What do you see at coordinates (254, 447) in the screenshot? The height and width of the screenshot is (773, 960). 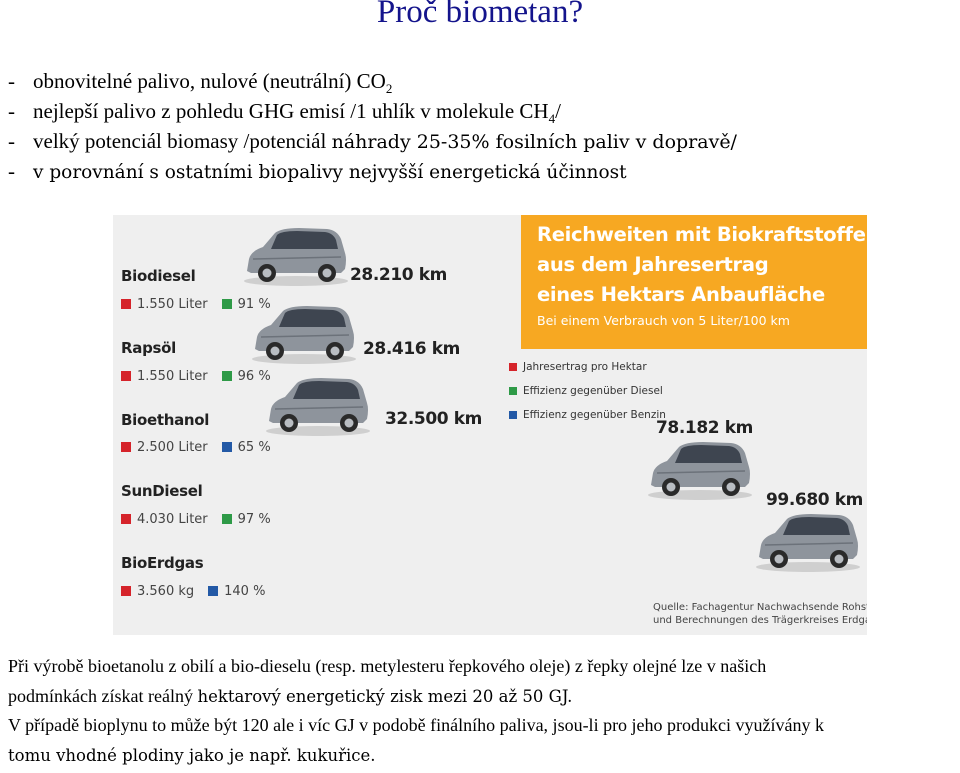 I see `efficiency-value: 65 %` at bounding box center [254, 447].